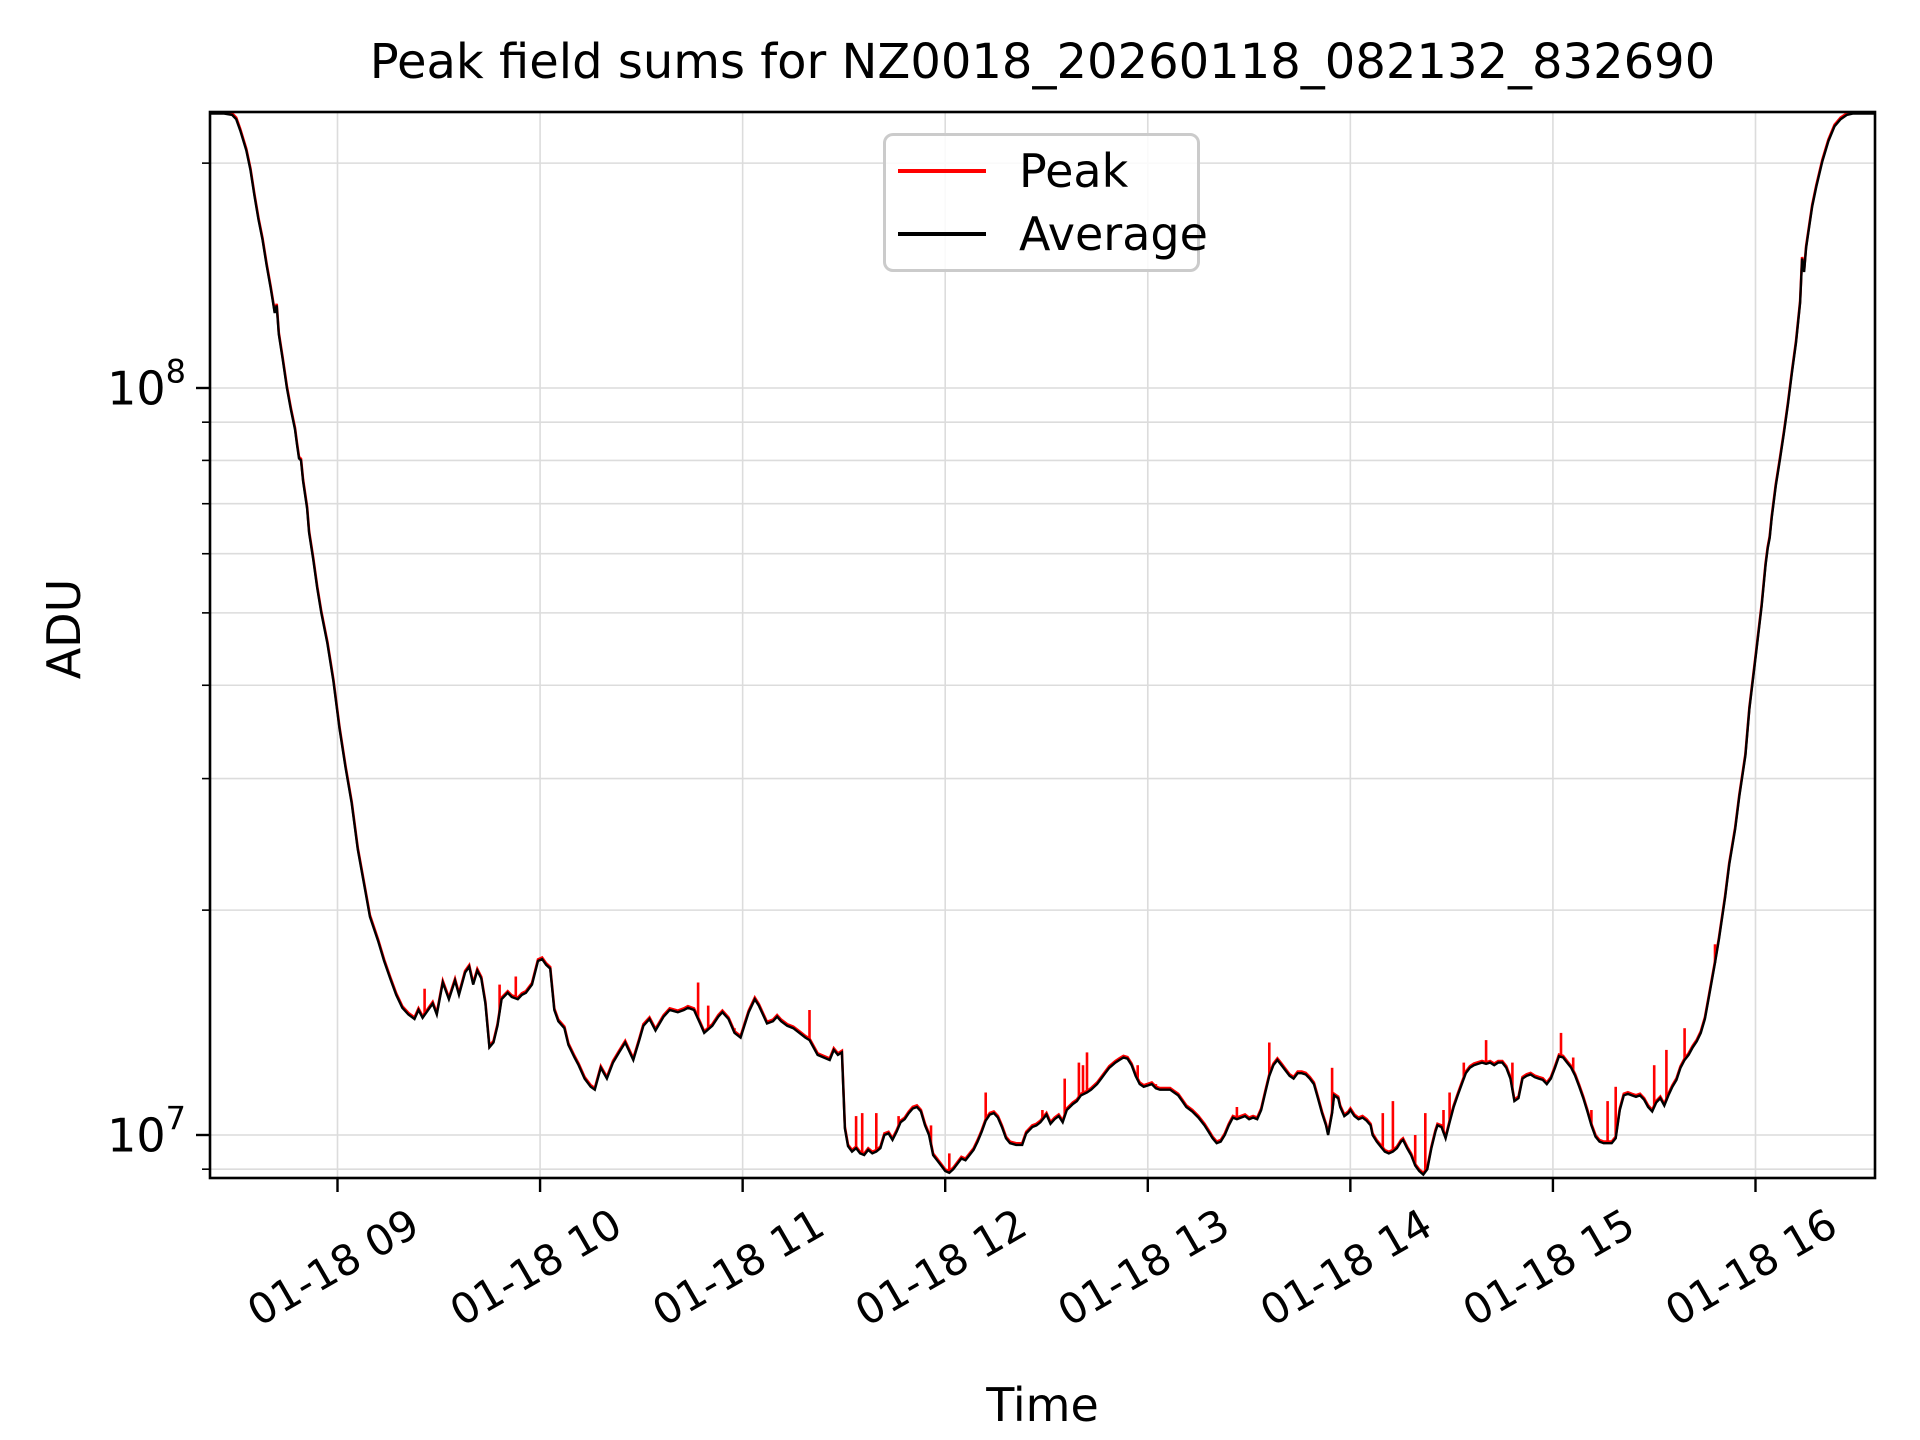 This screenshot has height=1440, width=1920. Describe the element at coordinates (146, 384) in the screenshot. I see `y-tick-label: 10⁸` at that location.